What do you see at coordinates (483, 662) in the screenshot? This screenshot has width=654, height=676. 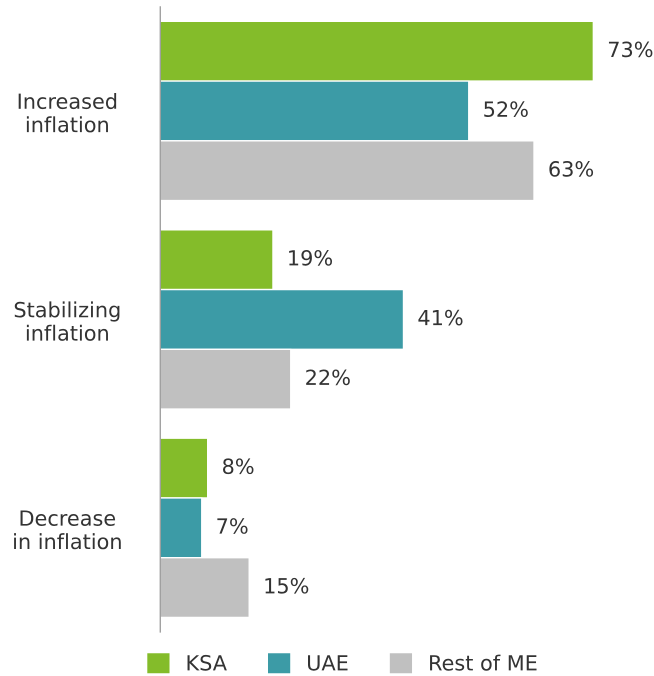 I see `legend-label: Rest of ME` at bounding box center [483, 662].